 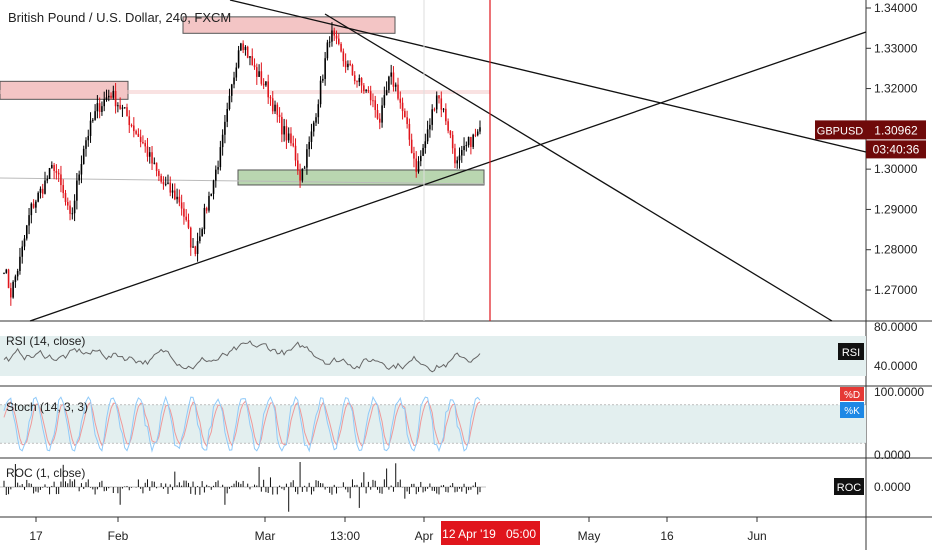 What do you see at coordinates (45, 473) in the screenshot?
I see `roc-label: ROC (1, close)` at bounding box center [45, 473].